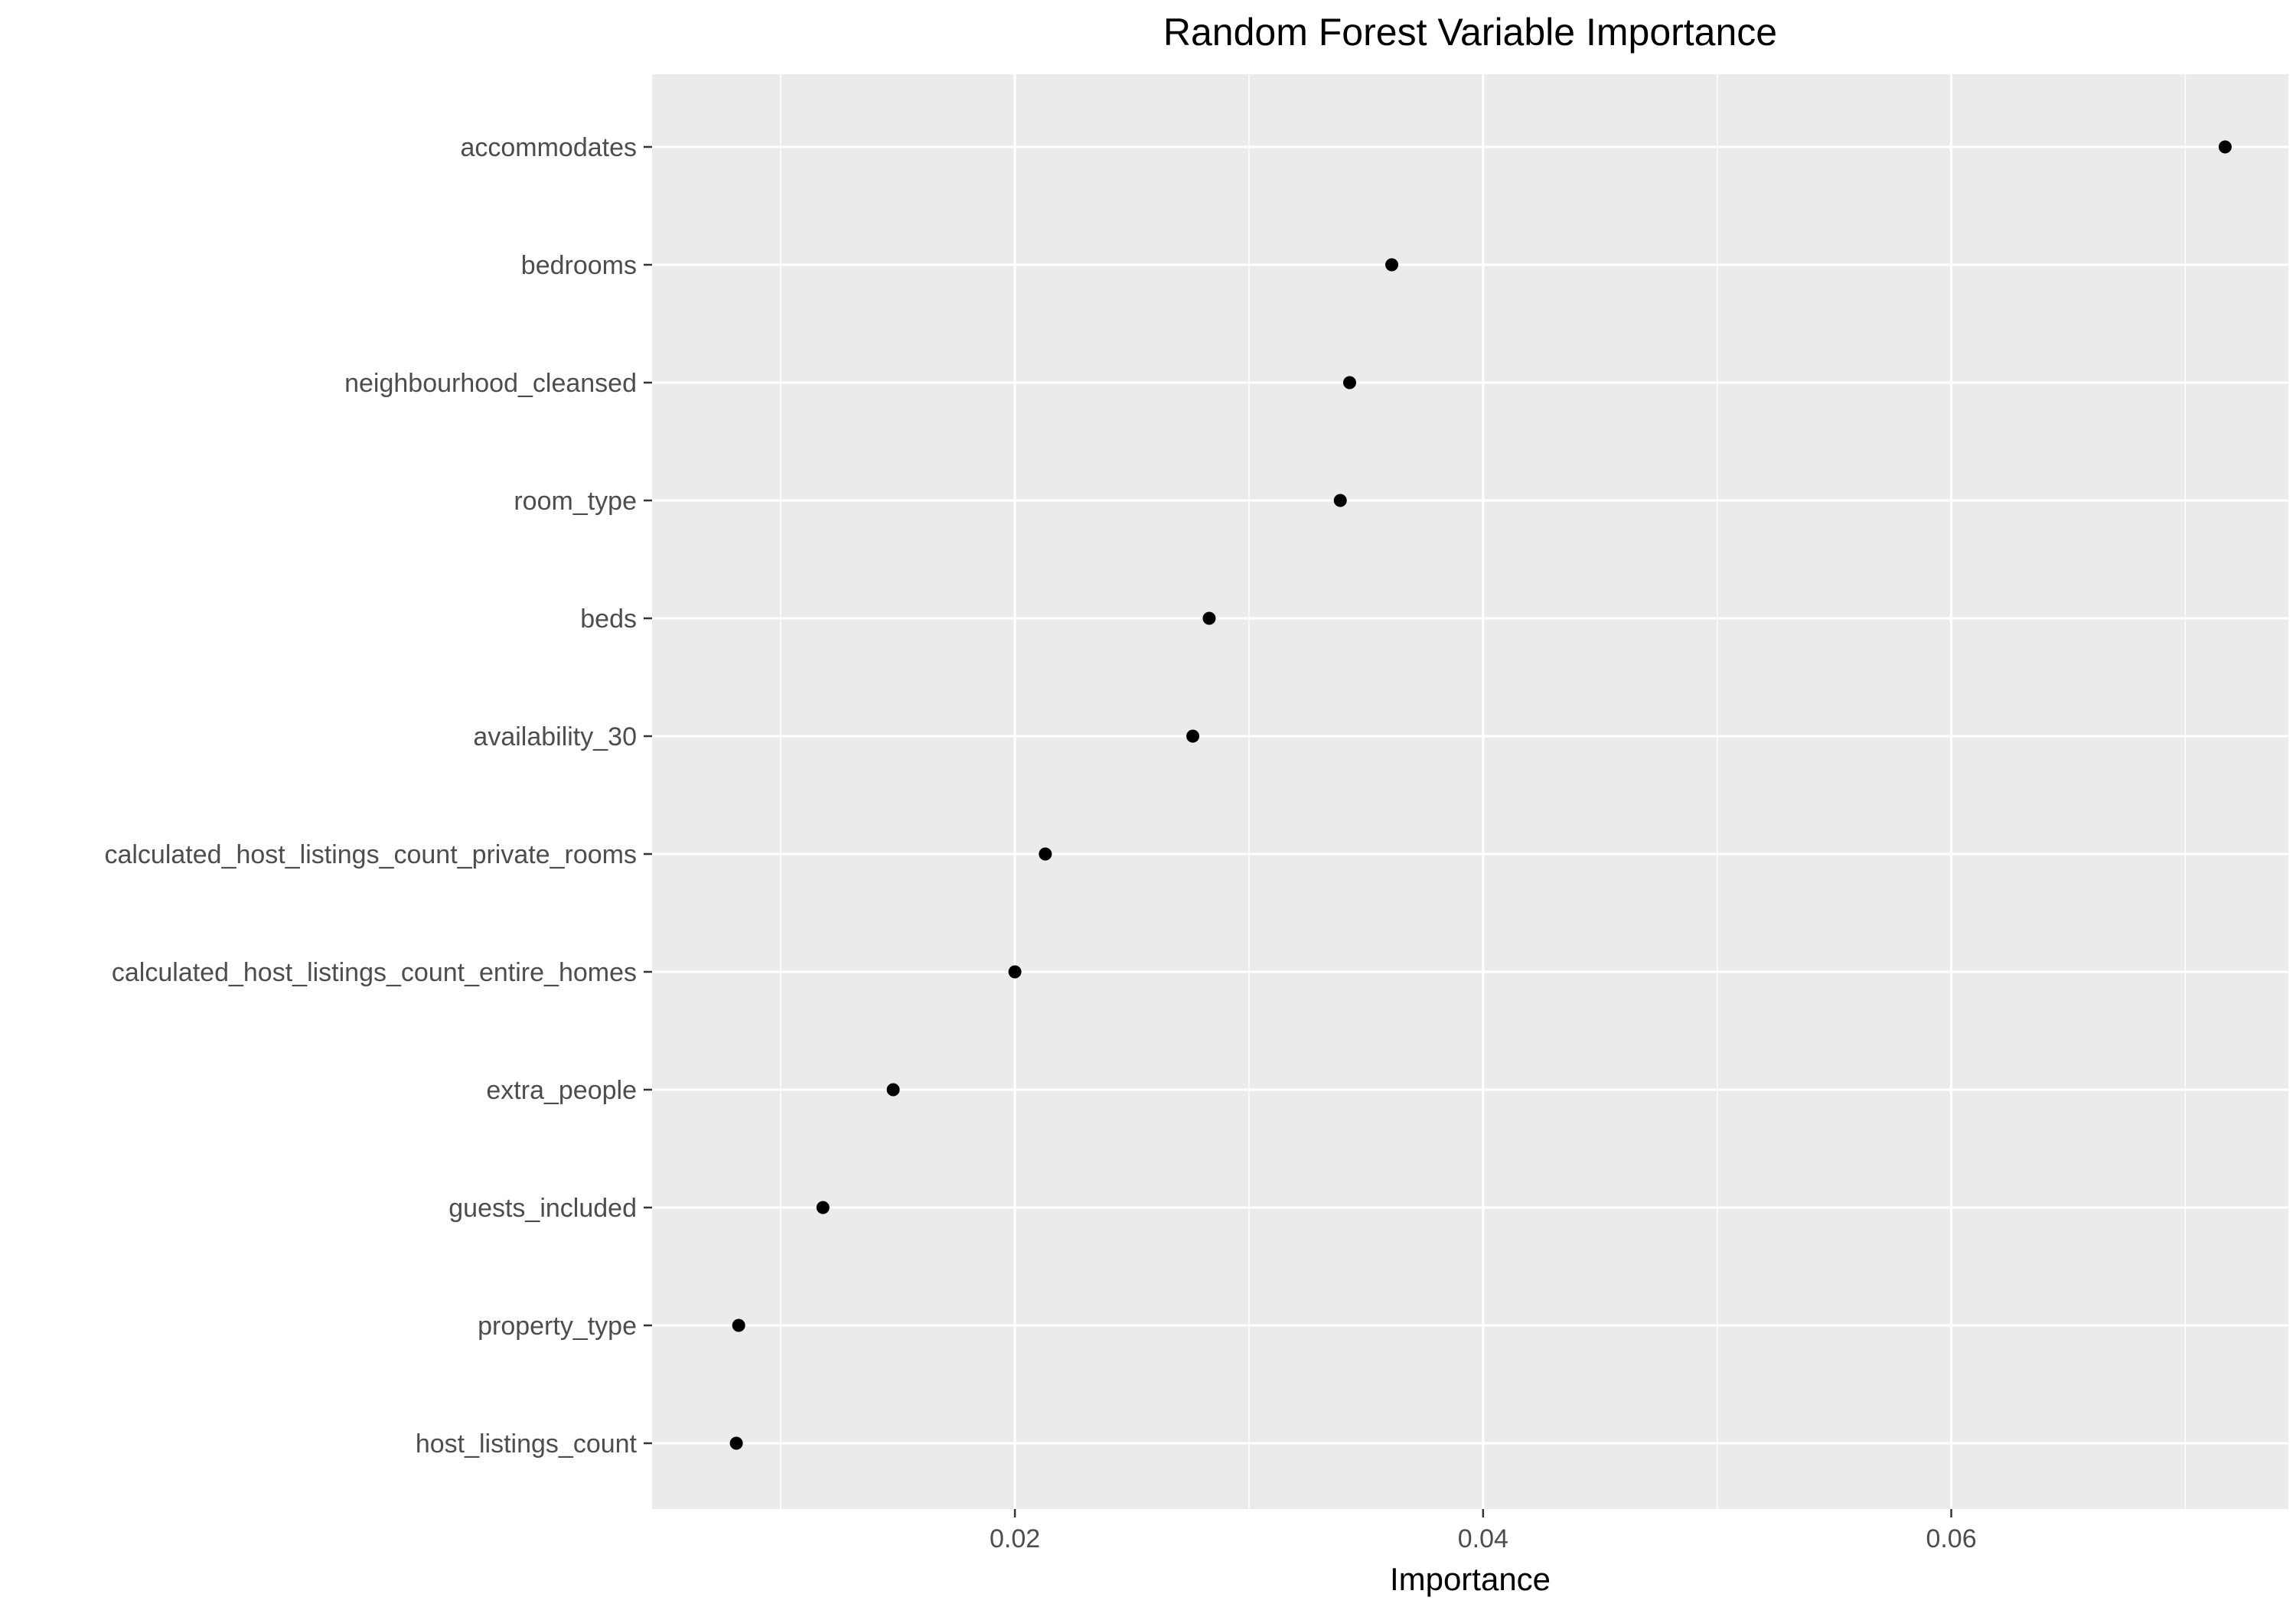 This screenshot has height=1607, width=2296. Describe the element at coordinates (575, 501) in the screenshot. I see `y-tick-label: room_type` at that location.